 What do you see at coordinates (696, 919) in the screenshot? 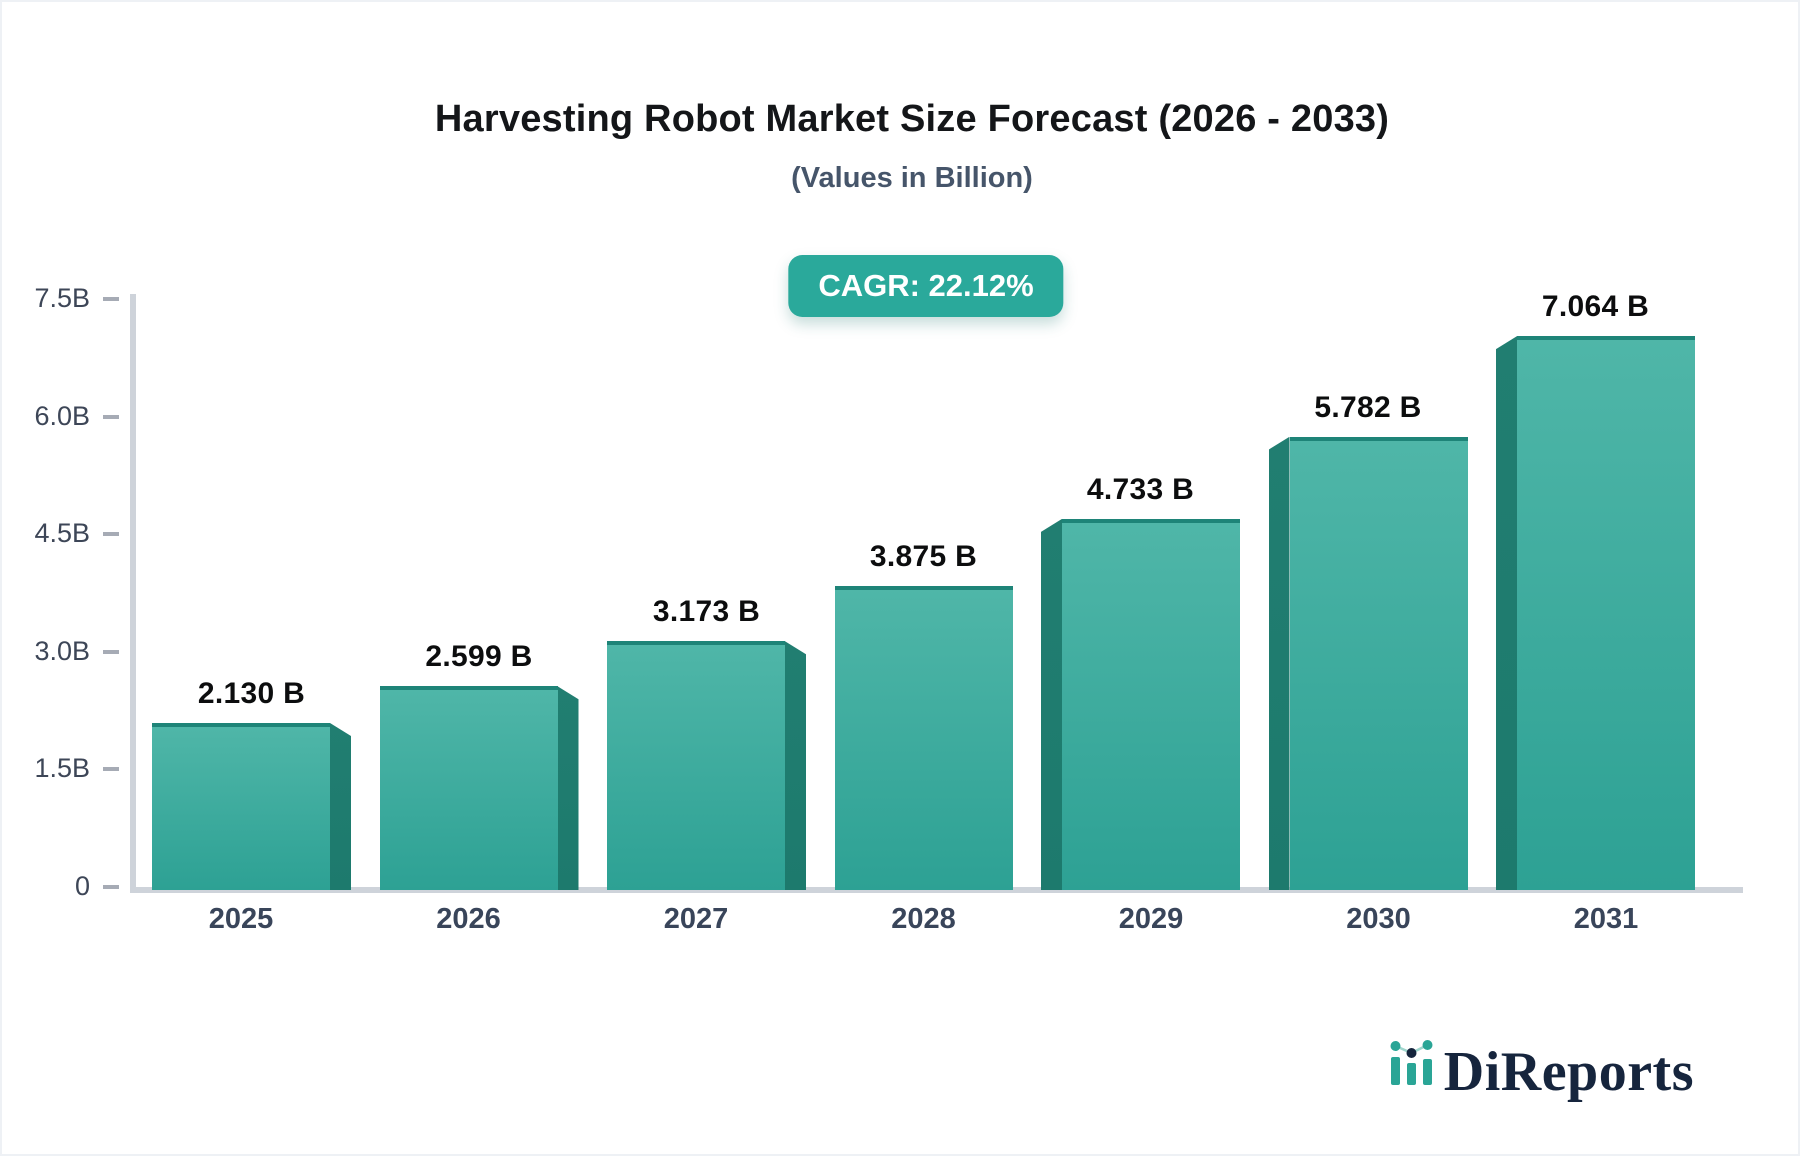
I see `x-axis-label-2027: 2027` at bounding box center [696, 919].